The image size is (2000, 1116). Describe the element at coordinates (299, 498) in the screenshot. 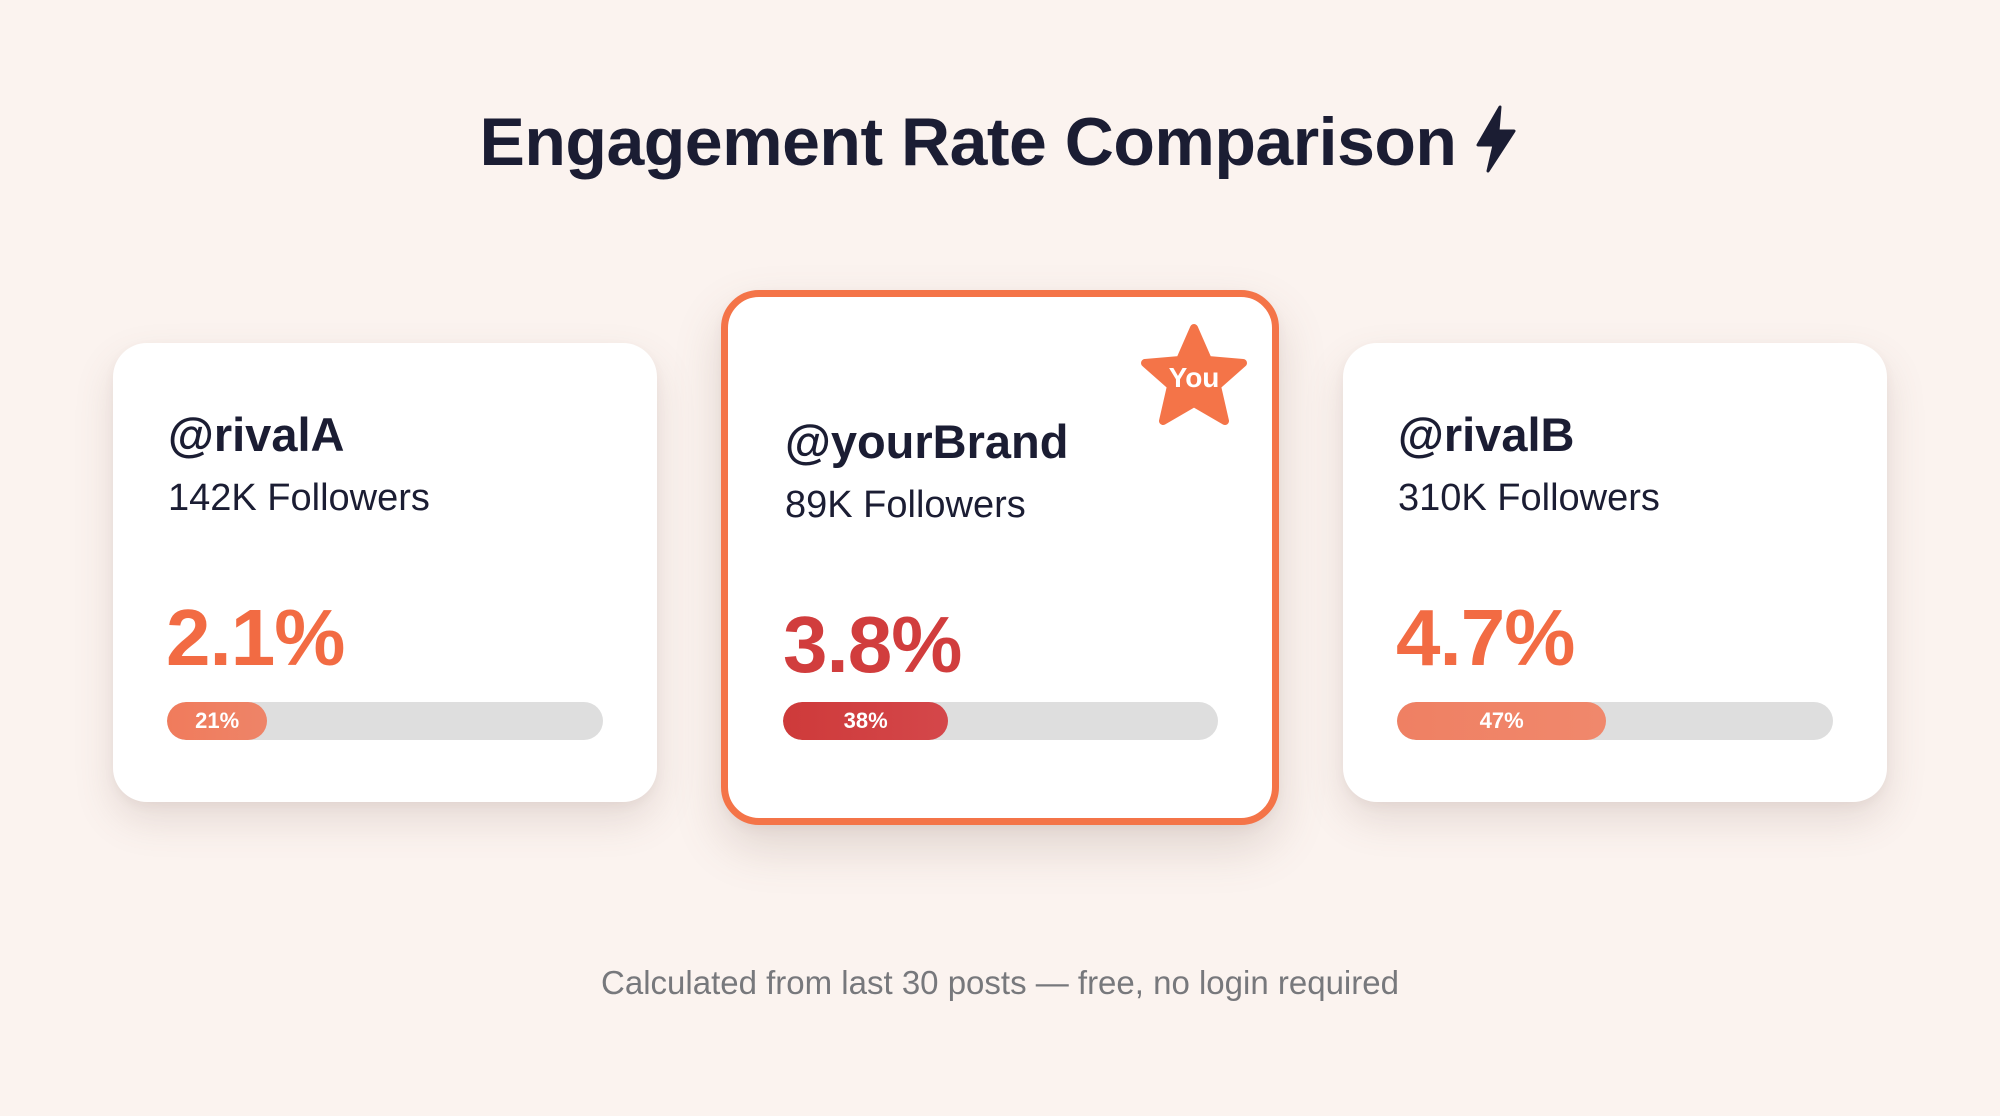

I see `follower-count: 142K Followers` at that location.